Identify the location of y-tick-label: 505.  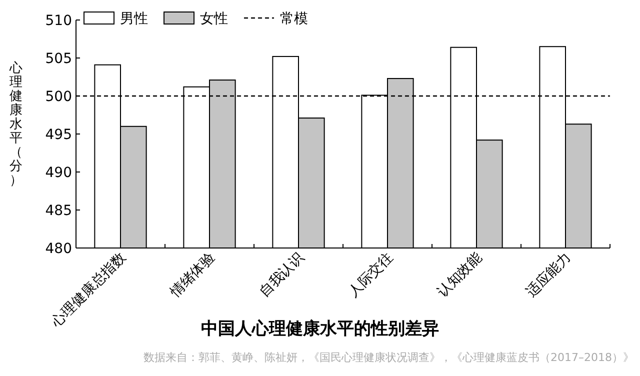
(58, 59).